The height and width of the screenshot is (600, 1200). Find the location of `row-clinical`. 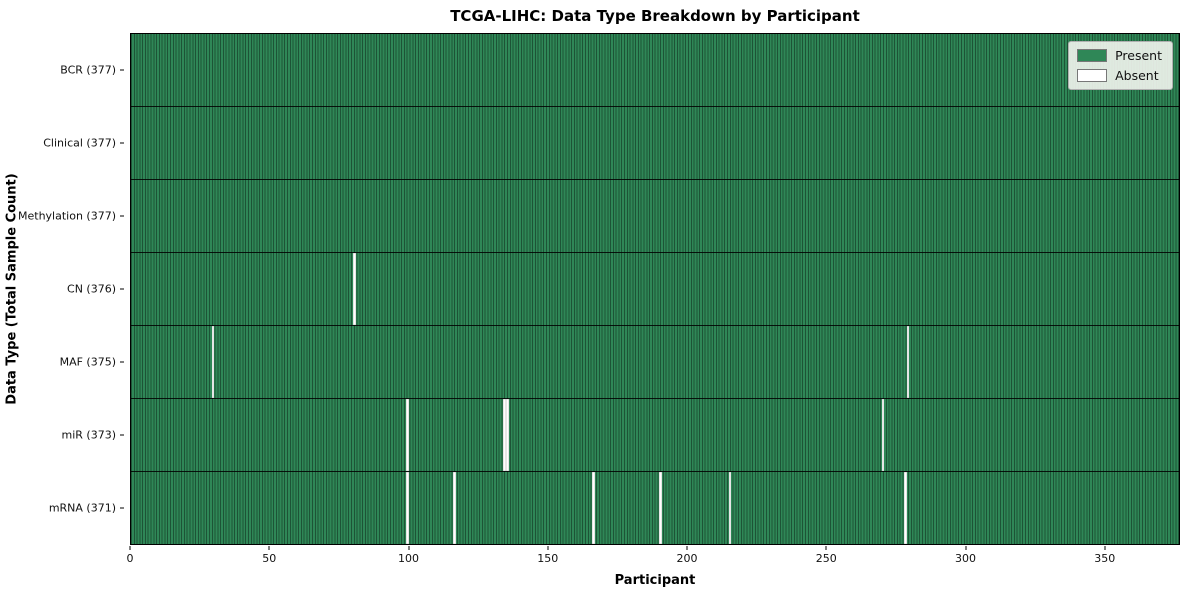

row-clinical is located at coordinates (655, 142).